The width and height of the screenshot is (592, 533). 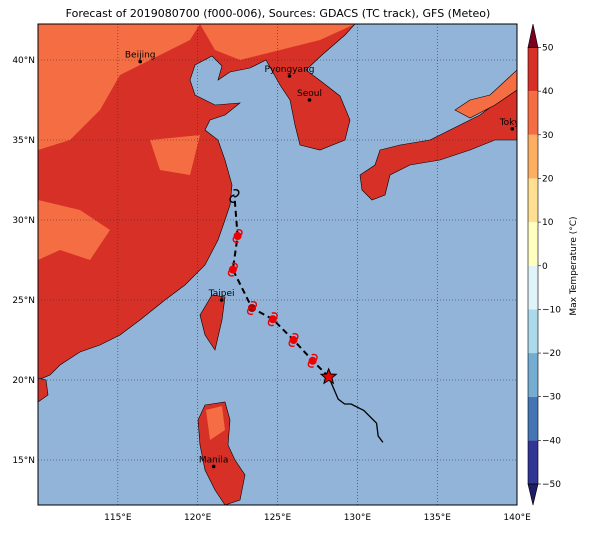 I want to click on city-label: Beijing, so click(x=140, y=56).